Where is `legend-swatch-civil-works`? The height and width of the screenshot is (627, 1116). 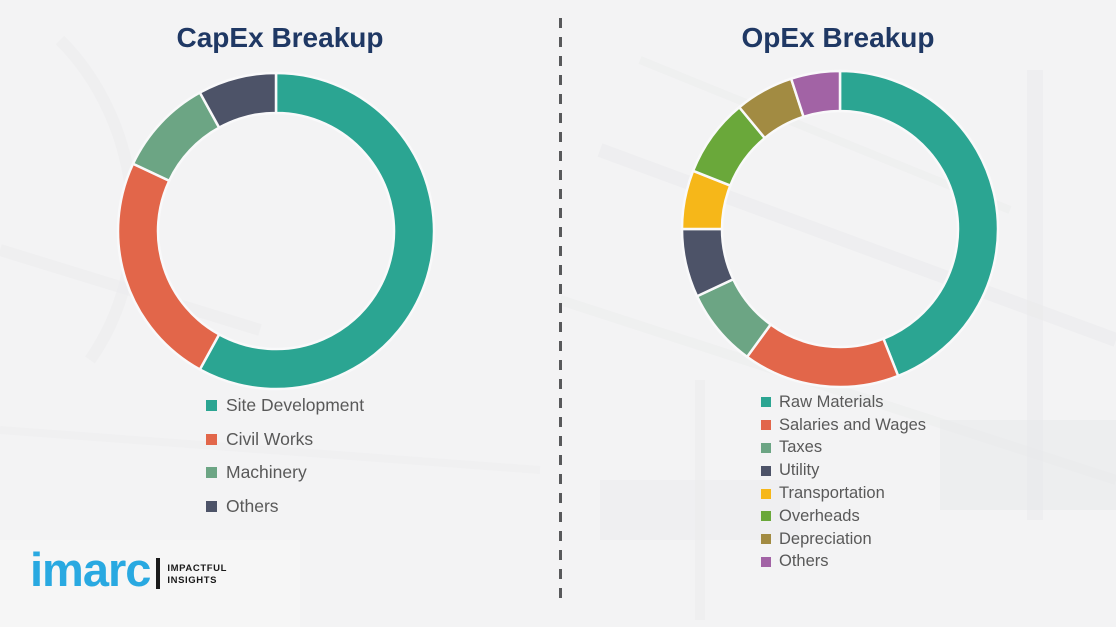
legend-swatch-civil-works is located at coordinates (211, 439).